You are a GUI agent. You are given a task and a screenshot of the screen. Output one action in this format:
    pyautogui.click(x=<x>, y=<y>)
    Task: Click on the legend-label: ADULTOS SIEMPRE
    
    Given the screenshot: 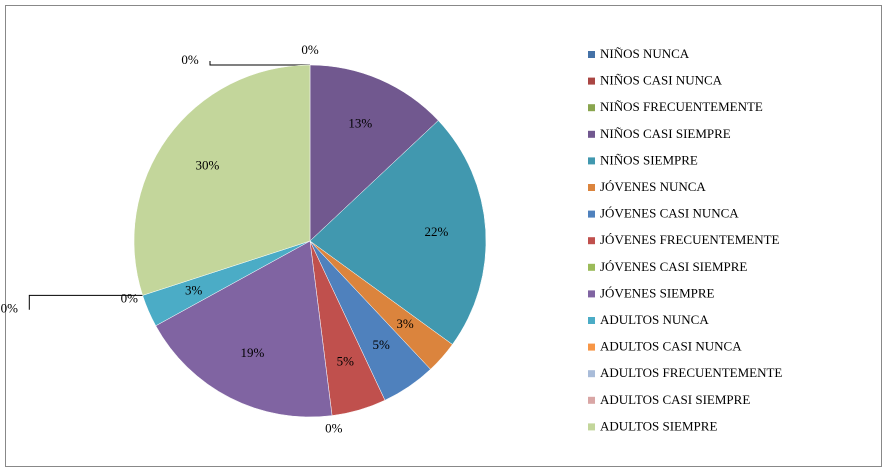 What is the action you would take?
    pyautogui.click(x=658, y=425)
    